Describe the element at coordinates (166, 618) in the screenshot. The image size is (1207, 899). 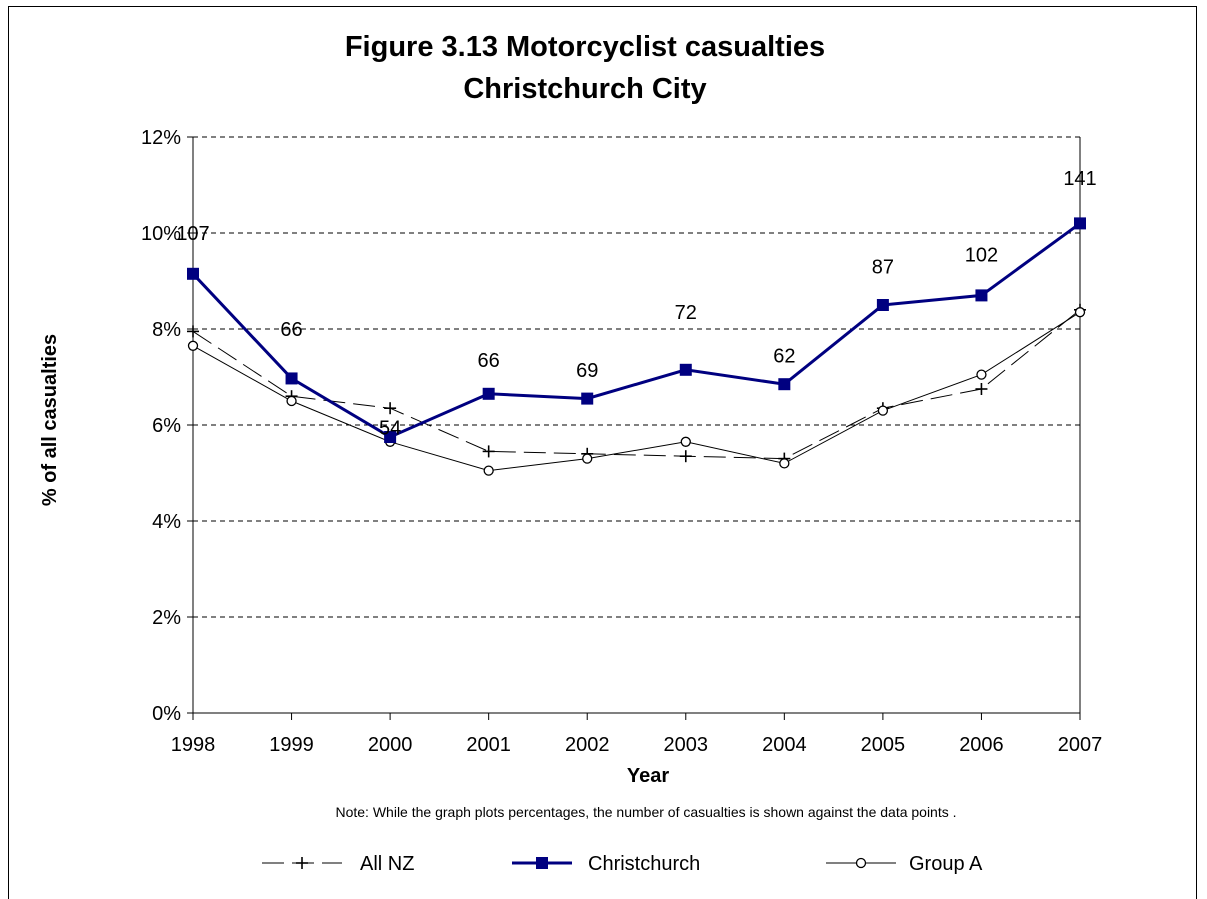
I see `y-tick-label: 2%` at that location.